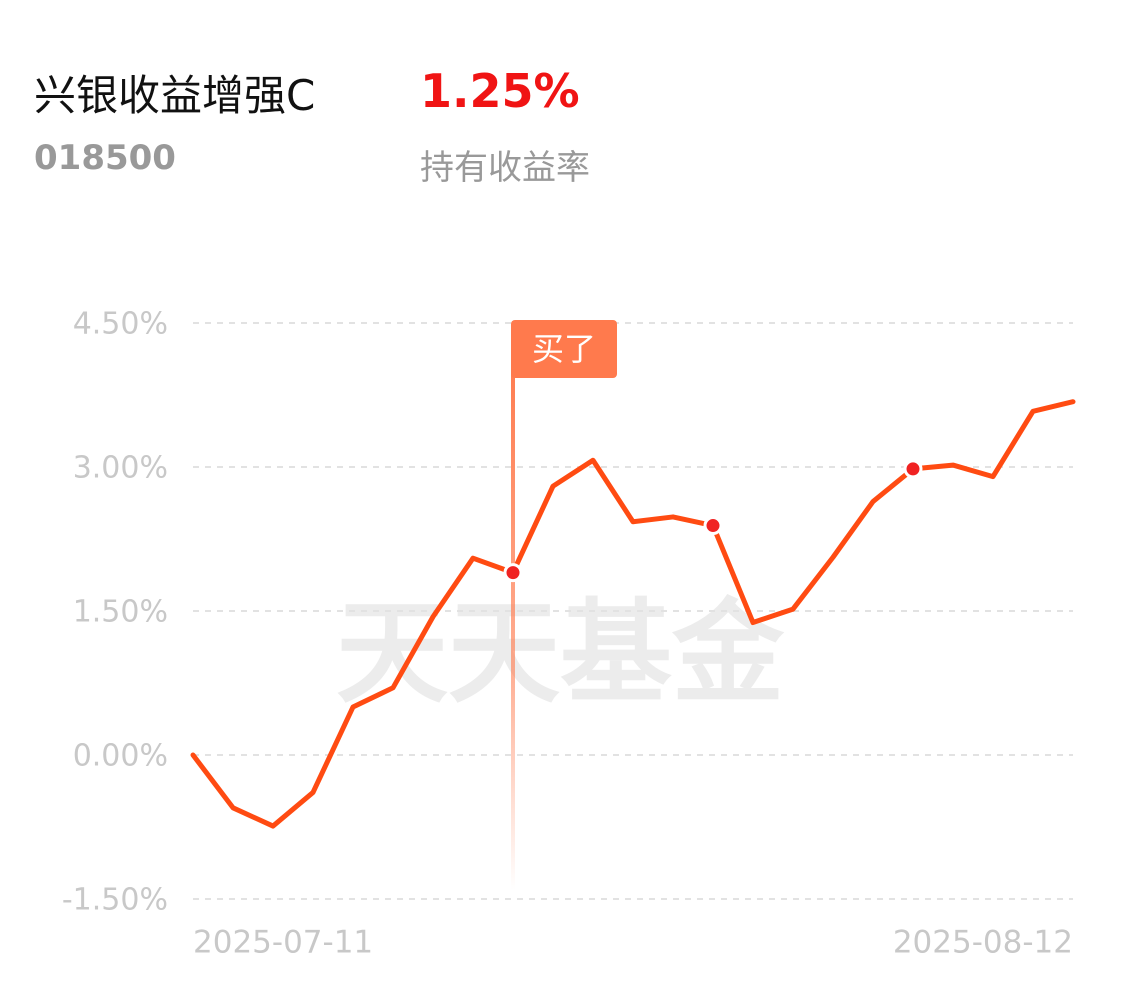  Describe the element at coordinates (560, 652) in the screenshot. I see `watermark: 天天基金` at that location.